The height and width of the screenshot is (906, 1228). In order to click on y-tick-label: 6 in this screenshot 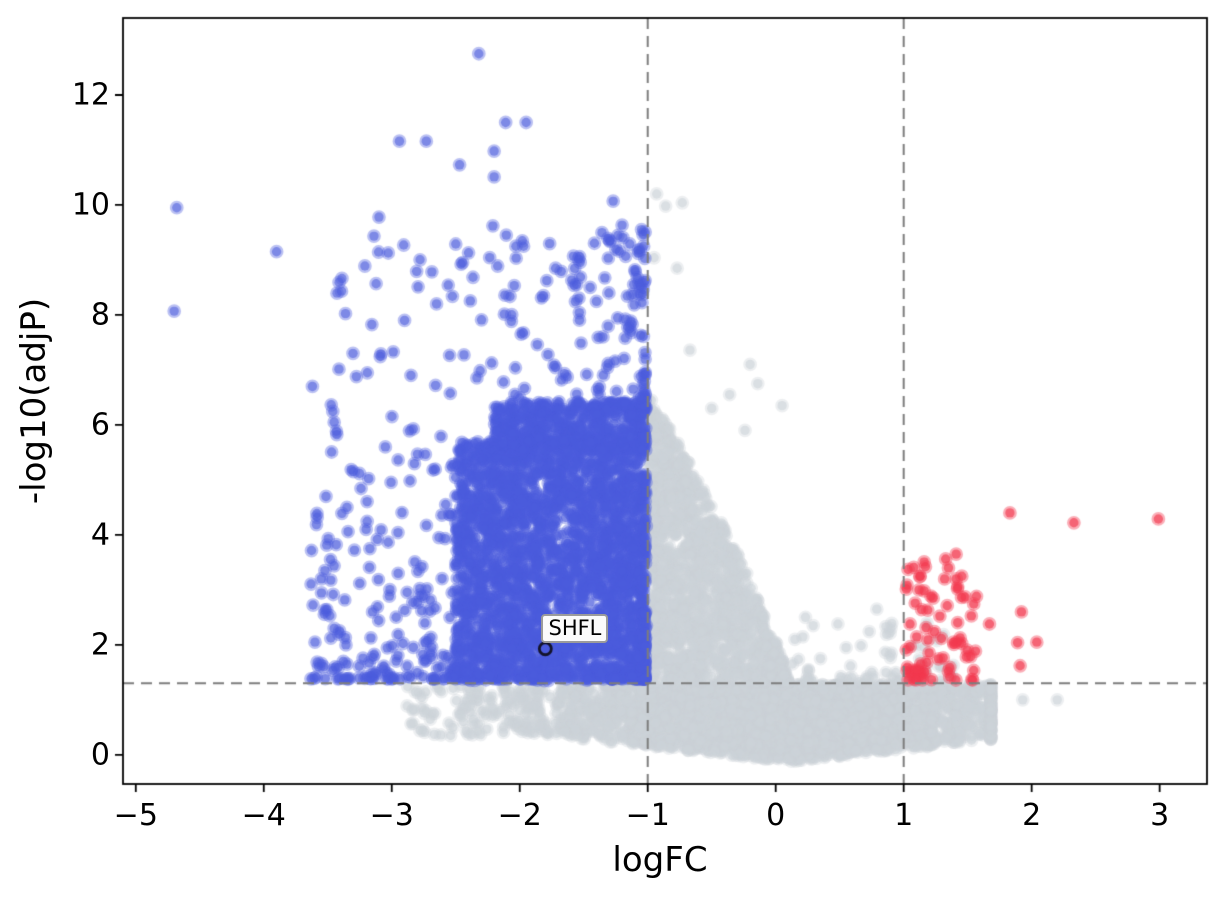, I will do `click(100, 425)`.